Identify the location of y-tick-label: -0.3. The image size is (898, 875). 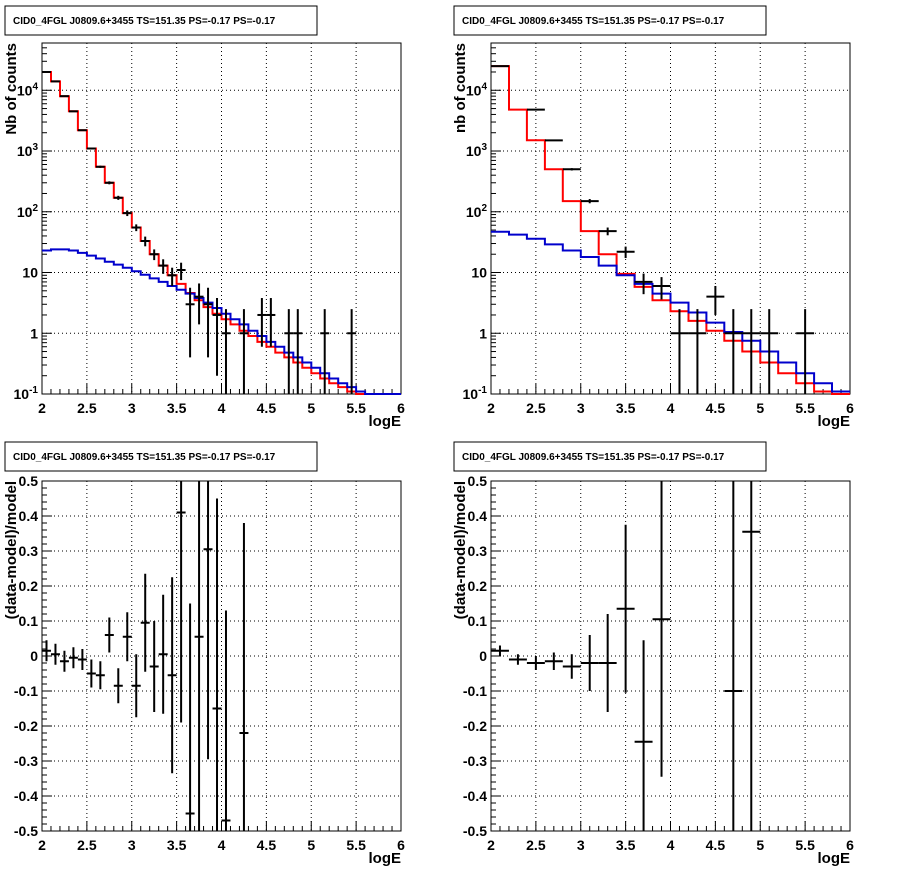
(26, 761).